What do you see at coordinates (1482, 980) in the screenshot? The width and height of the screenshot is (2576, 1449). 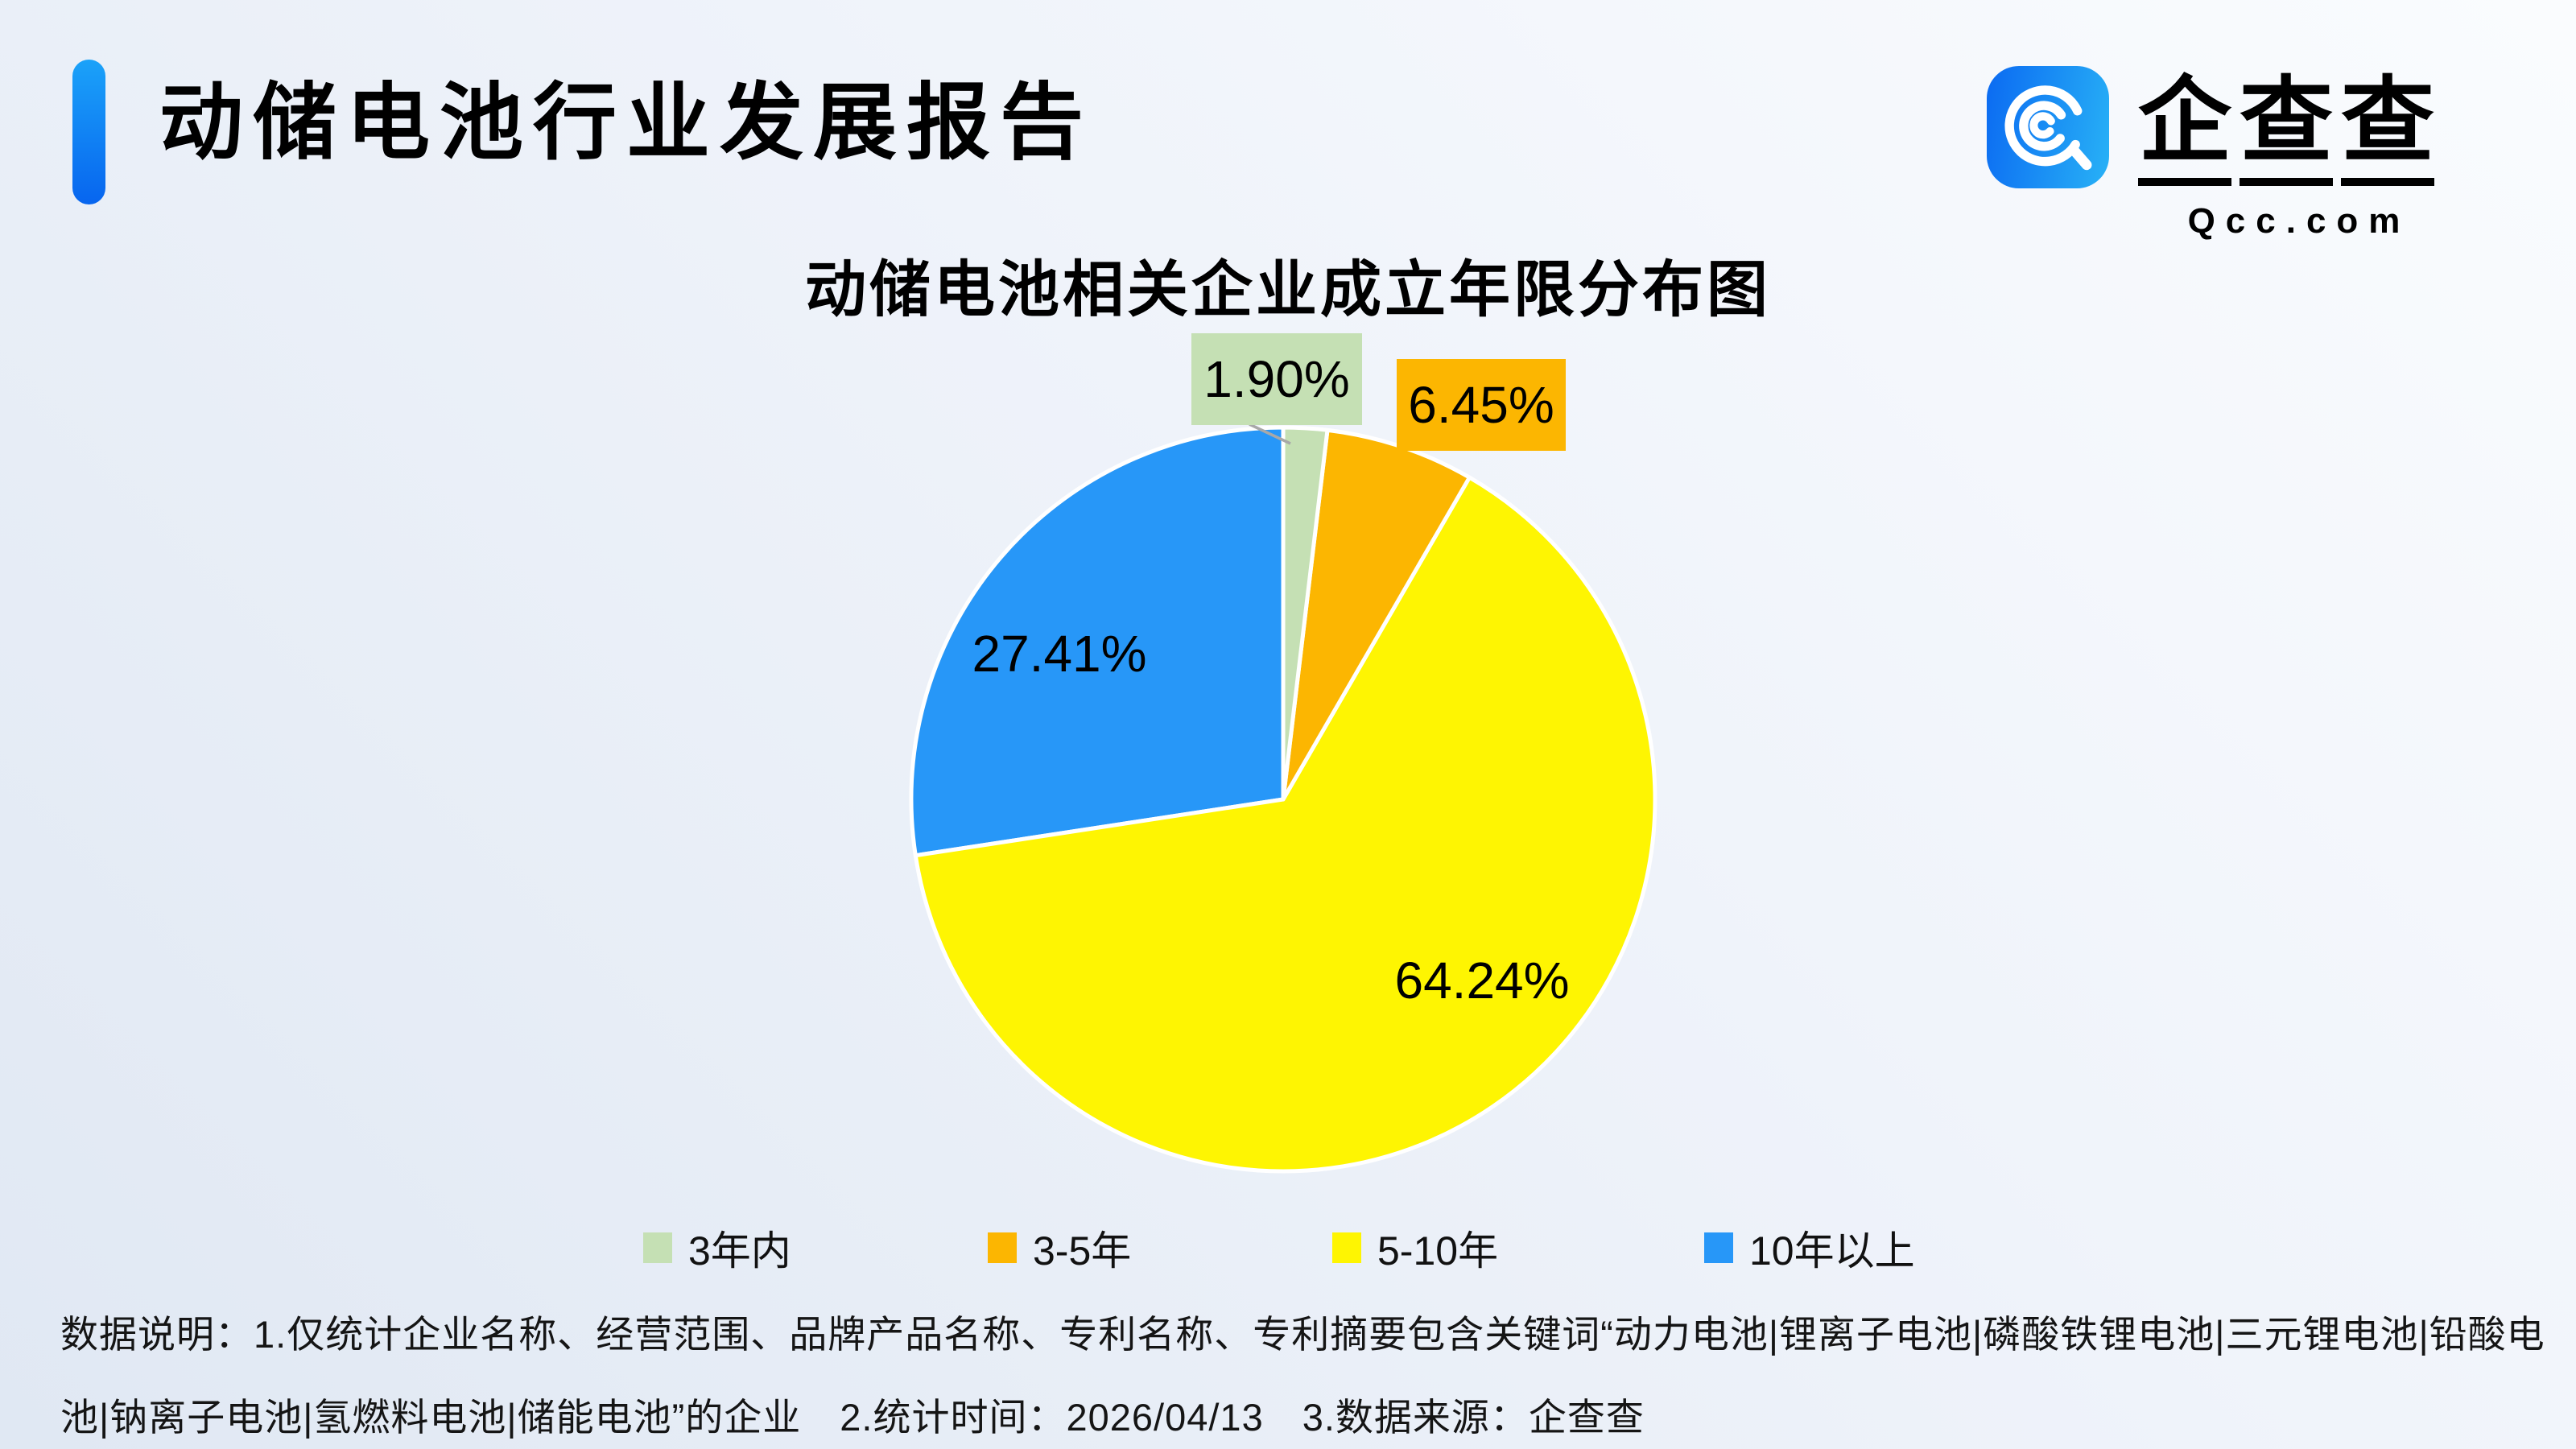 I see `slice-label-5-10年: 64.24%` at bounding box center [1482, 980].